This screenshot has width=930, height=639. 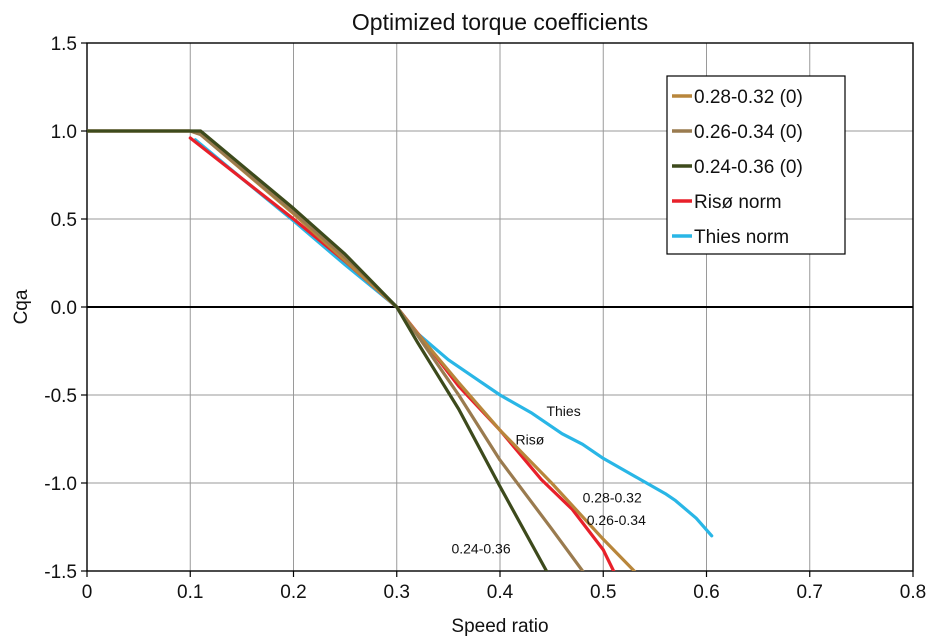 What do you see at coordinates (190, 592) in the screenshot?
I see `x-tick-label: 0.1` at bounding box center [190, 592].